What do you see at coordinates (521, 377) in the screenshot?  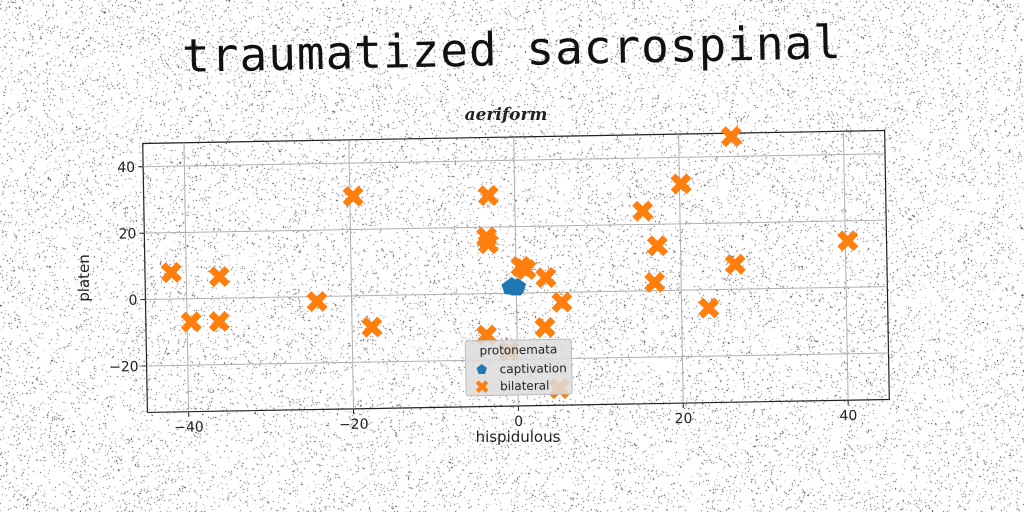 I see `legend-items: captivation bilateral` at bounding box center [521, 377].